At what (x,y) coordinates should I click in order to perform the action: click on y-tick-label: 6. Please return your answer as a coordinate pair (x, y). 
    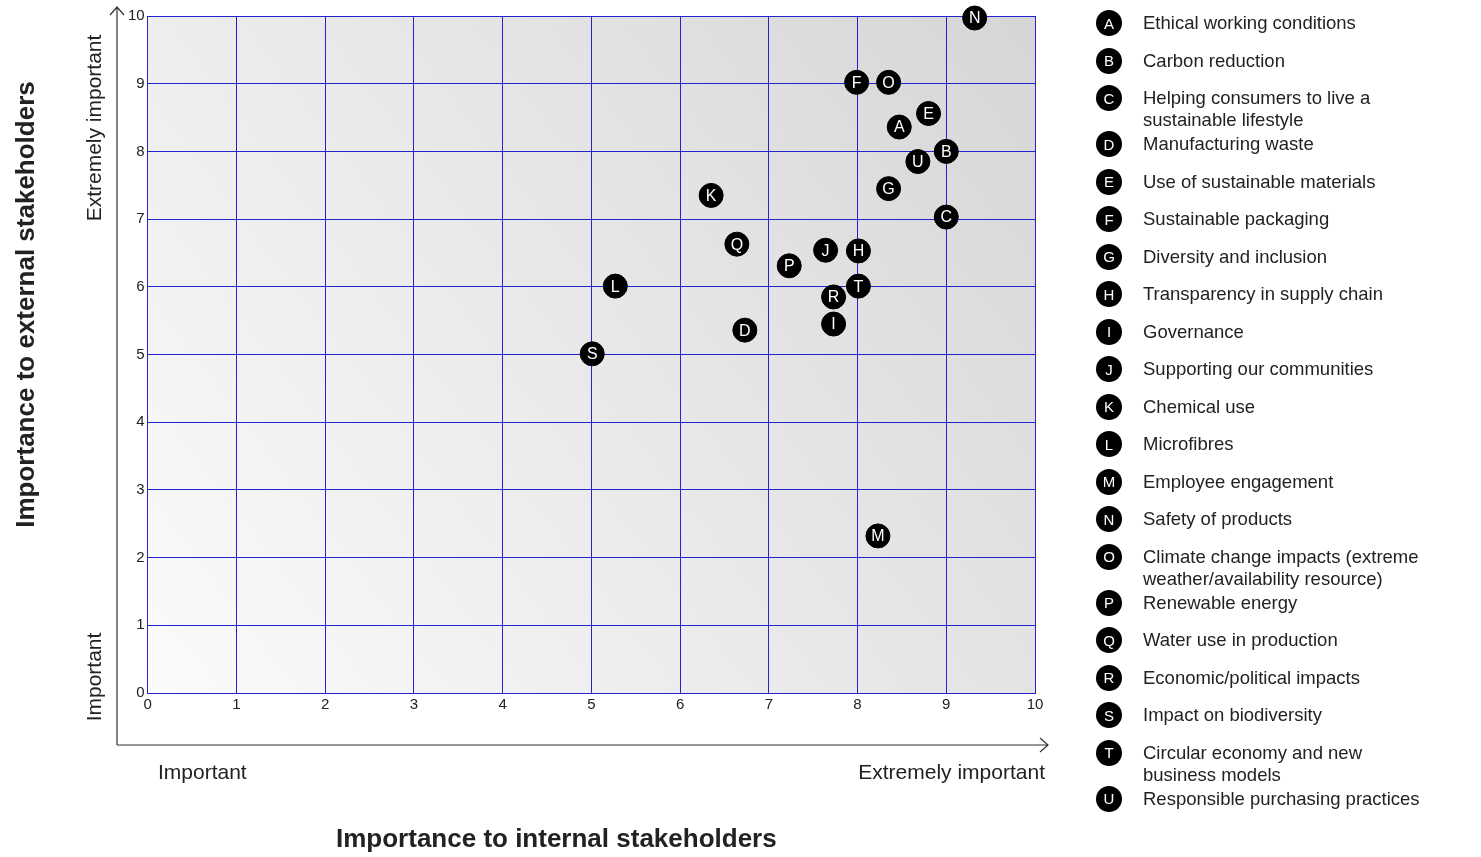
    Looking at the image, I should click on (140, 285).